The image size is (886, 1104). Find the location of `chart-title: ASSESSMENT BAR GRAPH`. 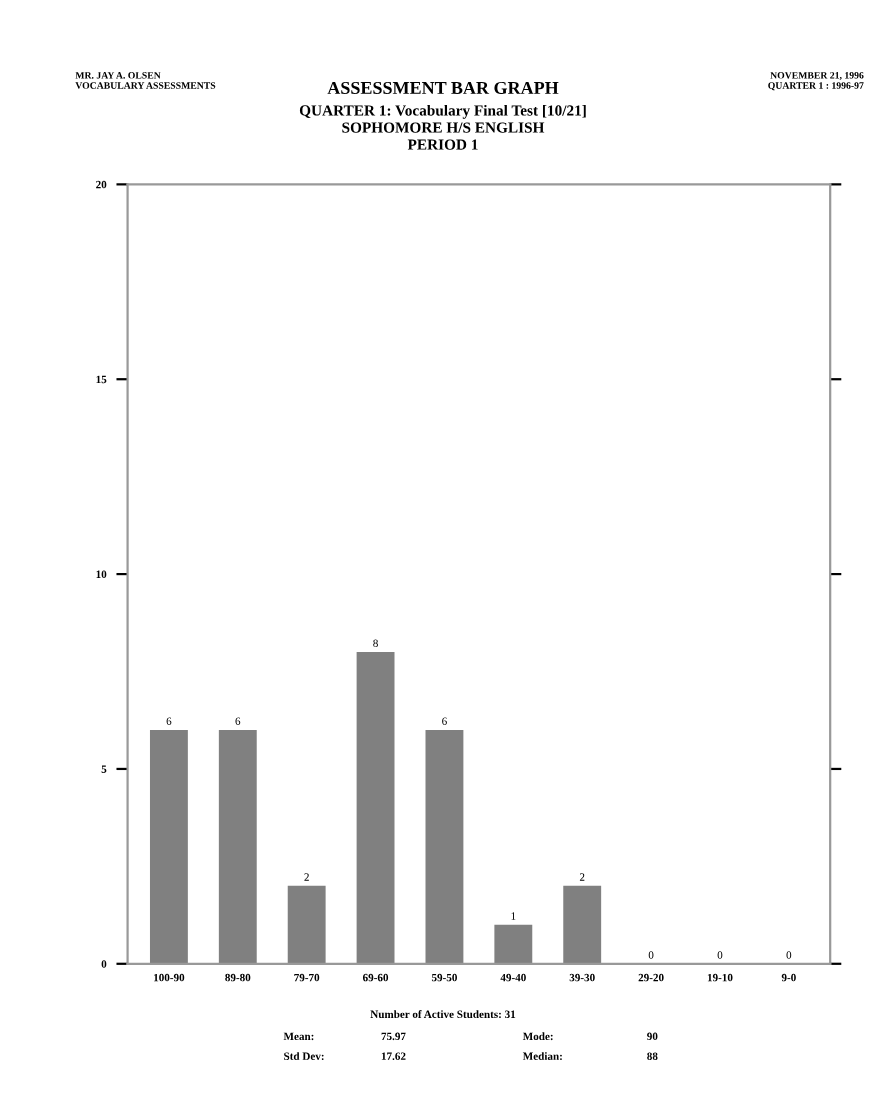

chart-title: ASSESSMENT BAR GRAPH is located at coordinates (443, 88).